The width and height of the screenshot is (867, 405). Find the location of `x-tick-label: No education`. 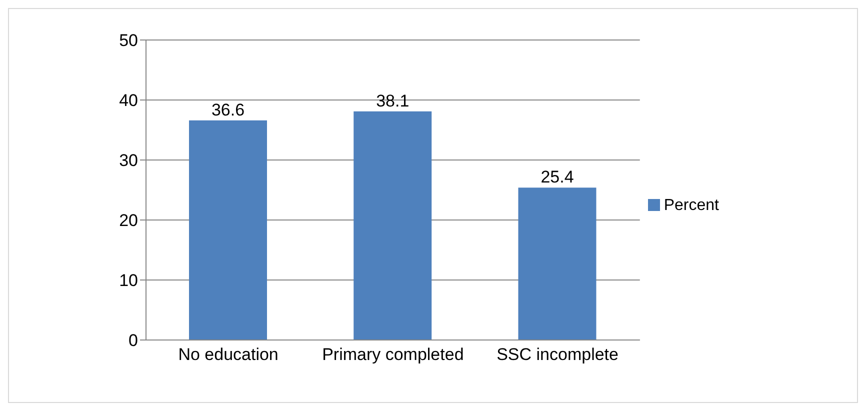

x-tick-label: No education is located at coordinates (228, 354).